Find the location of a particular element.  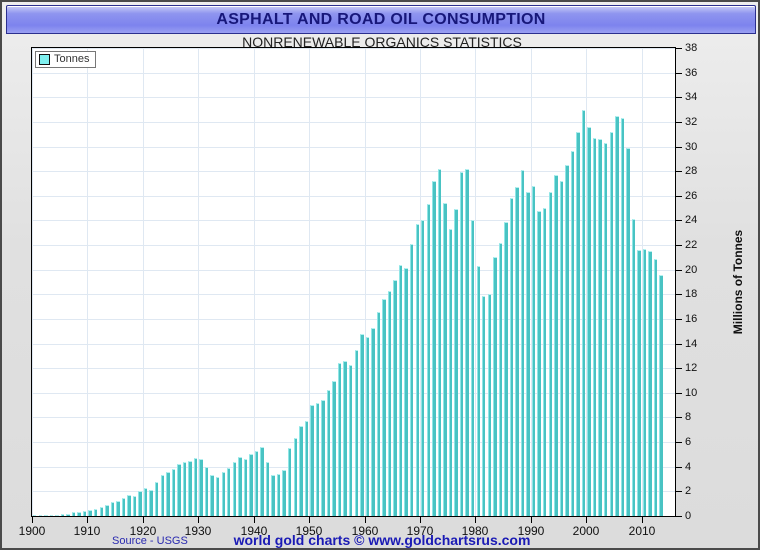

bar-1968 is located at coordinates (411, 379).